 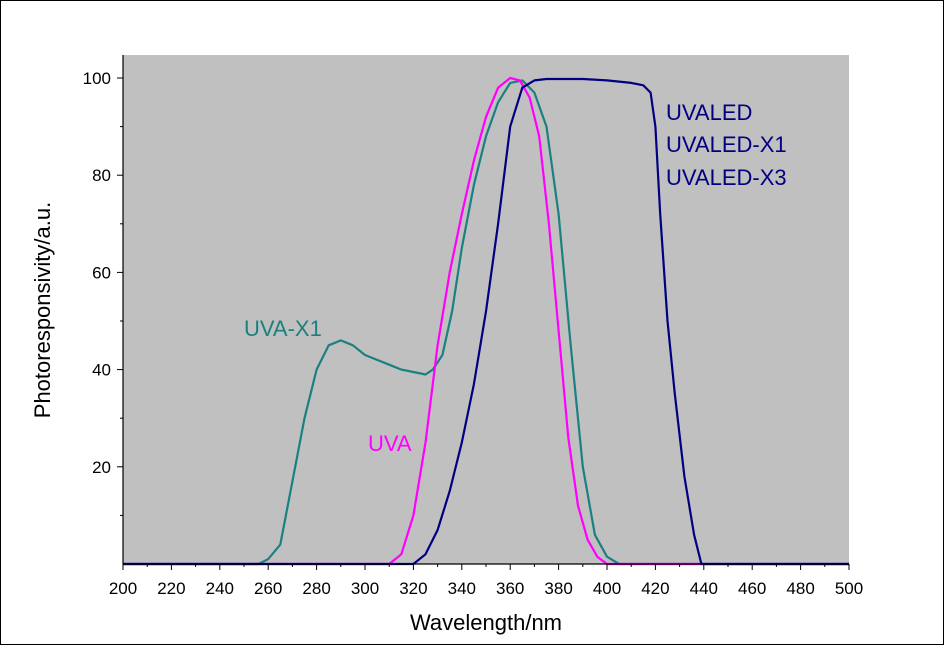 I want to click on x-tick-label-480: 480, so click(x=800, y=588).